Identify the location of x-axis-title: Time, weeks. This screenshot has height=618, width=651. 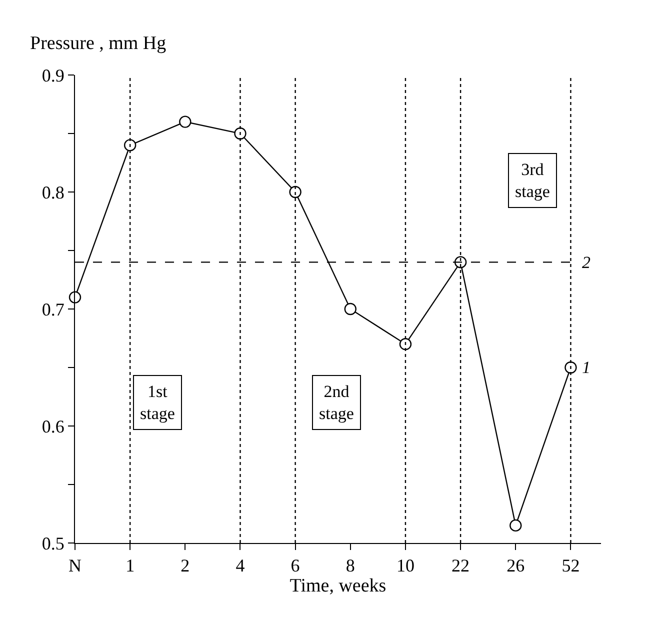
(338, 586).